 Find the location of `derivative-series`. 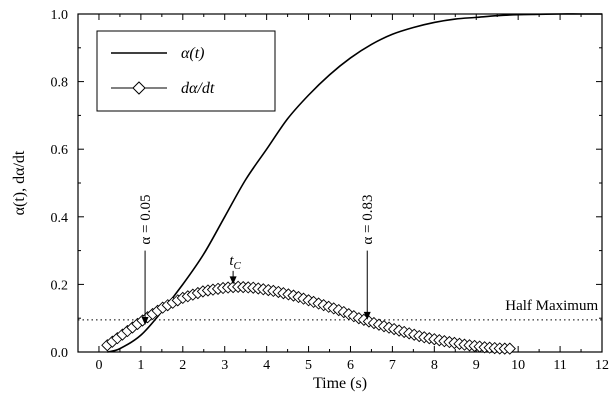

derivative-series is located at coordinates (308, 317).